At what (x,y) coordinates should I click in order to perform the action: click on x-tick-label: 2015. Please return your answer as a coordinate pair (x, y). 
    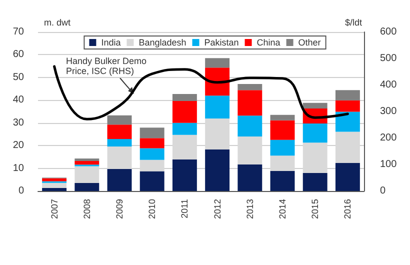
    Looking at the image, I should click on (315, 209).